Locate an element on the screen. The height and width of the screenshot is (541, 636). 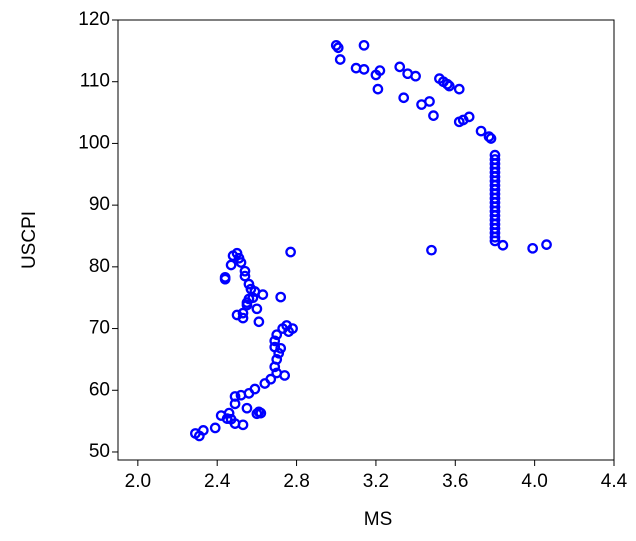
y-axis-label: USCPI is located at coordinates (29, 240).